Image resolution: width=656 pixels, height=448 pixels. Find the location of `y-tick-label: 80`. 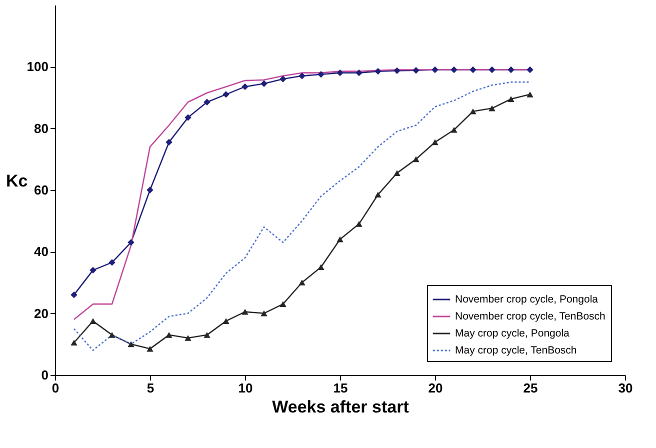

y-tick-label: 80 is located at coordinates (41, 128).